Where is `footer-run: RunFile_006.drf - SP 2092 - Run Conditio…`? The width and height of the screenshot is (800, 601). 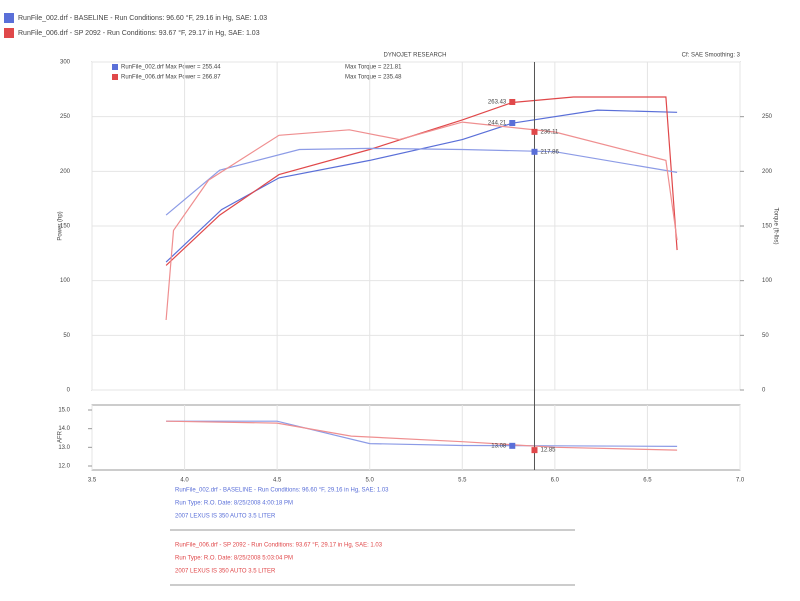 footer-run: RunFile_006.drf - SP 2092 - Run Conditio… is located at coordinates (279, 546).